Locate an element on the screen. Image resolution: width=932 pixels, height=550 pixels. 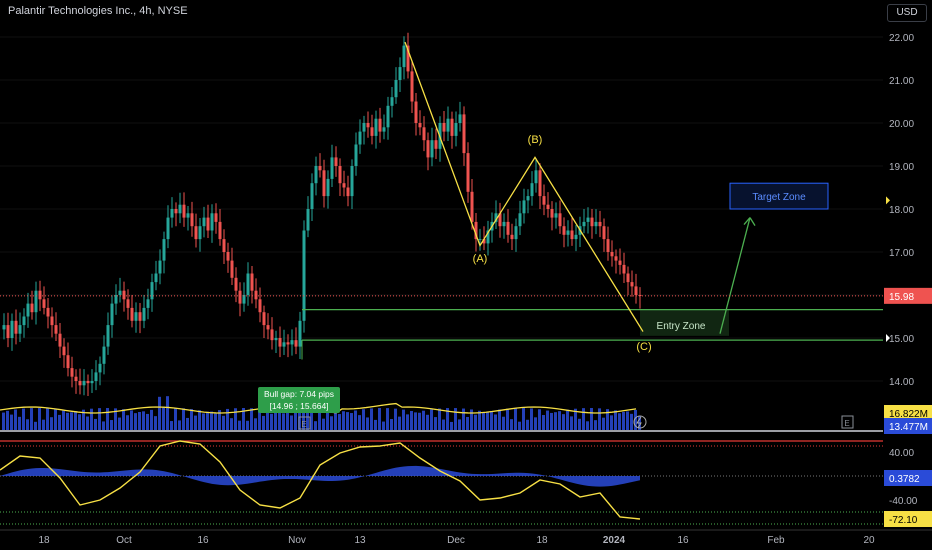
bull-gap-line1: Bull gap: 7.04 pips is located at coordinates (299, 394).